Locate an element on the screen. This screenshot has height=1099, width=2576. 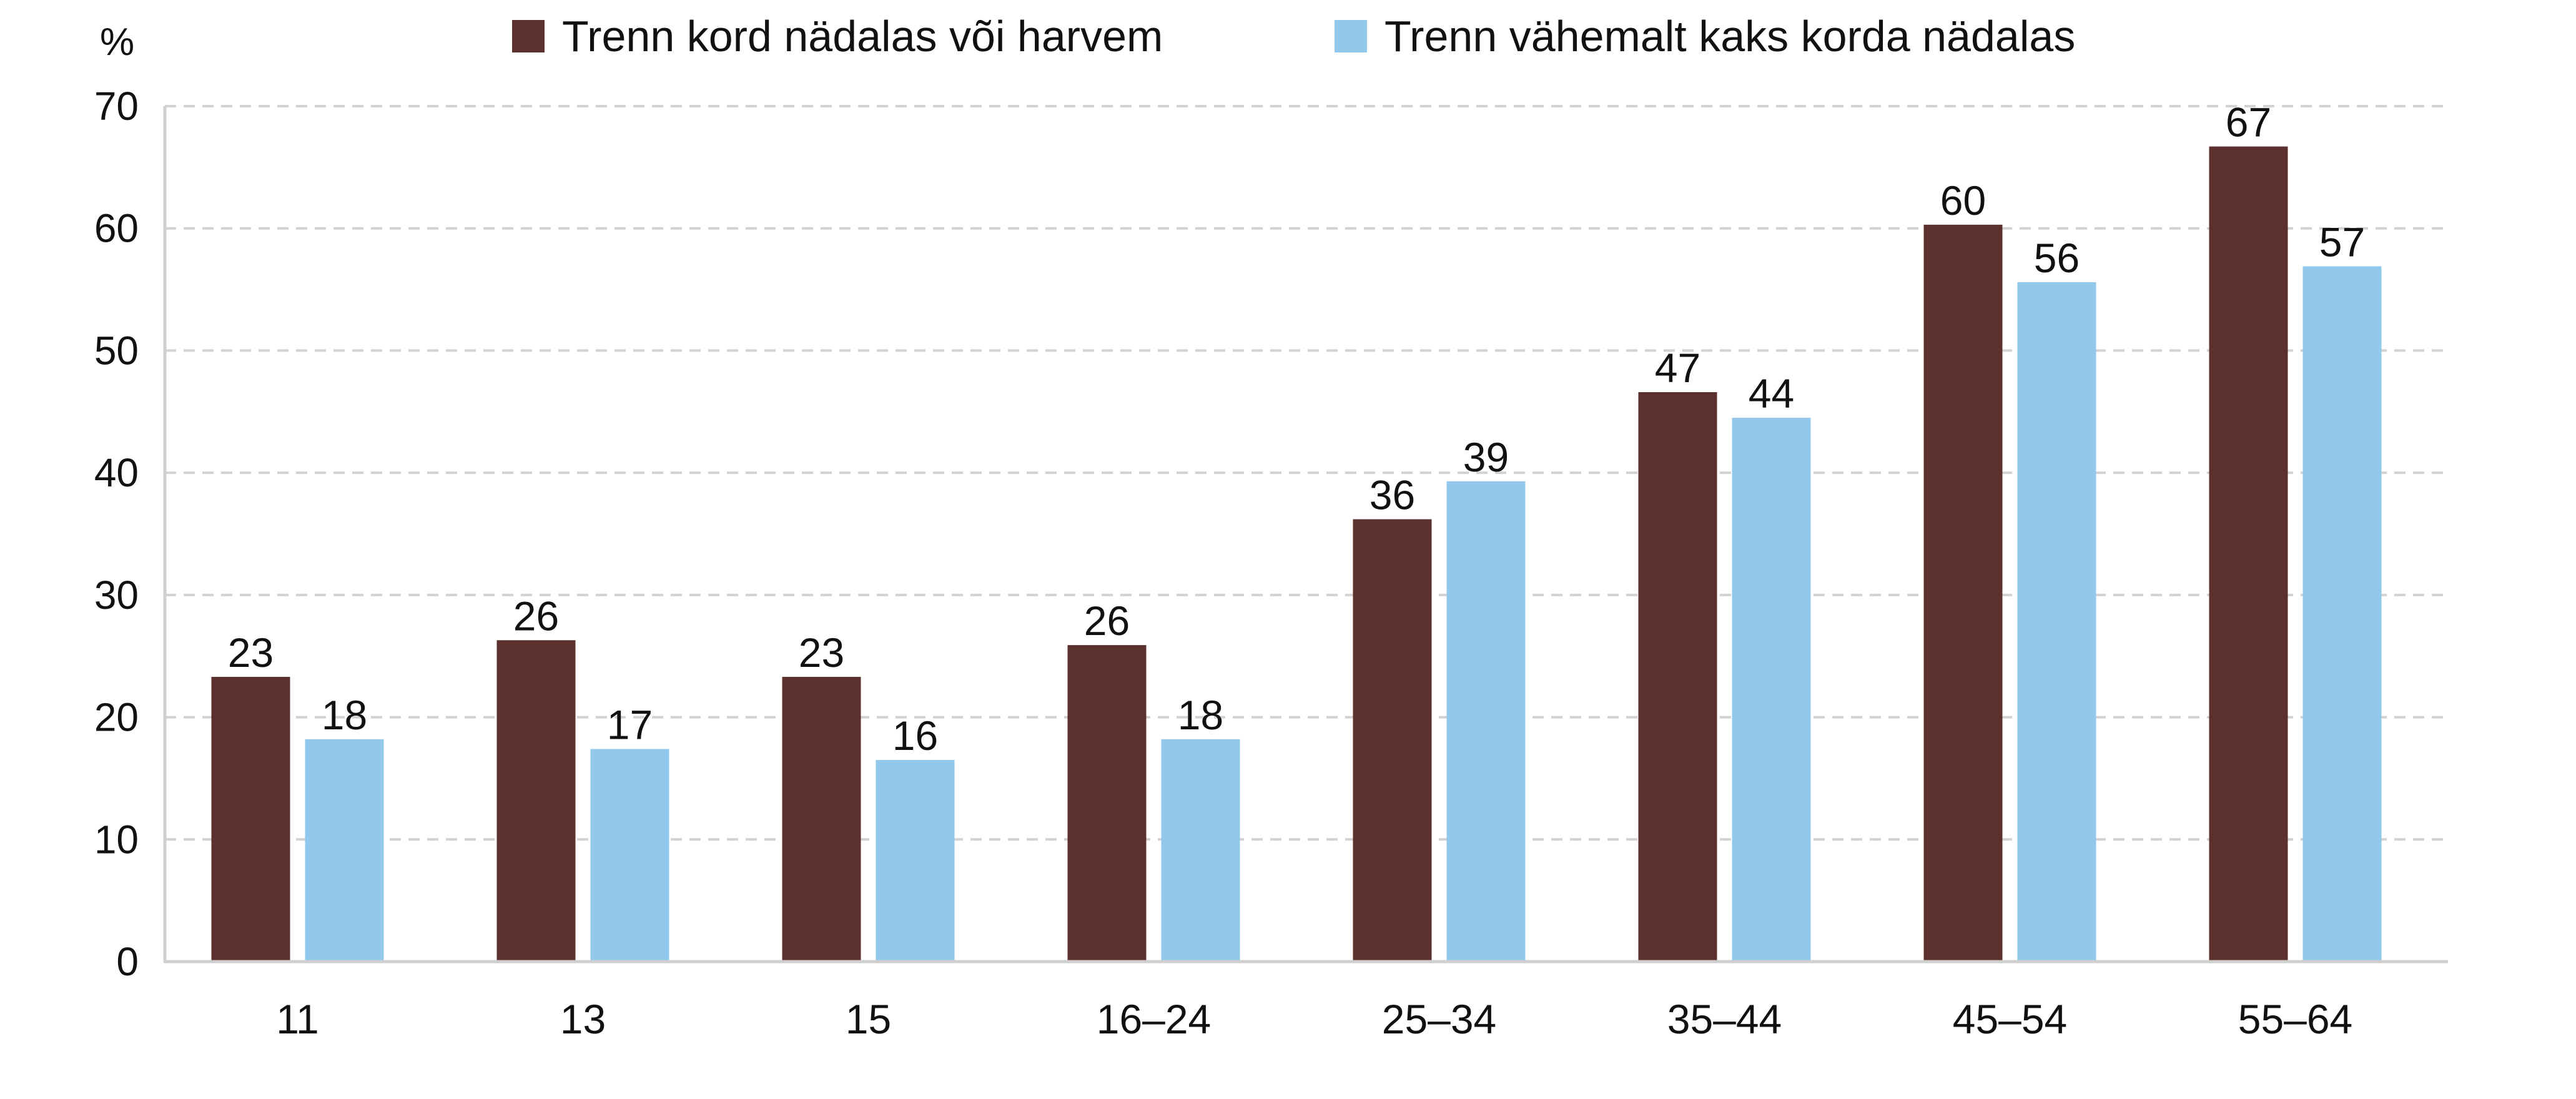
data-label: 17 is located at coordinates (630, 724).